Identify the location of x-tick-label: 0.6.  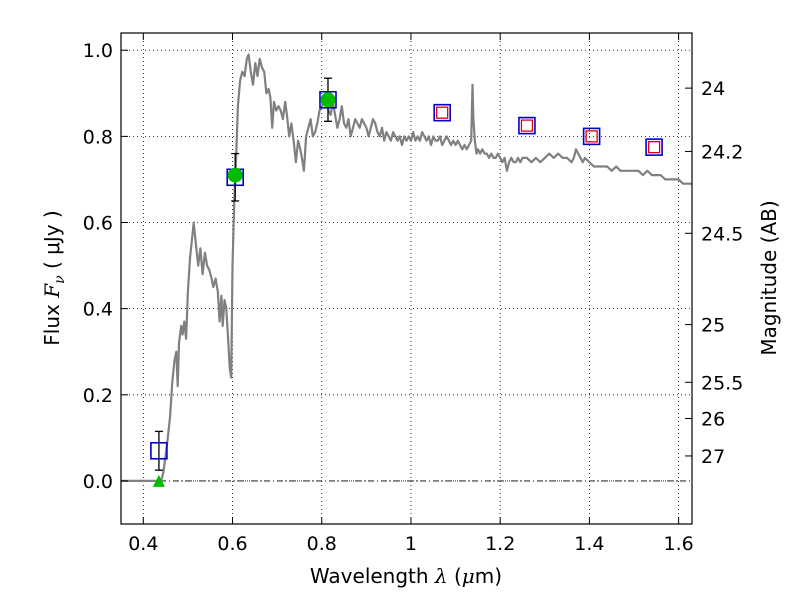
(232, 544).